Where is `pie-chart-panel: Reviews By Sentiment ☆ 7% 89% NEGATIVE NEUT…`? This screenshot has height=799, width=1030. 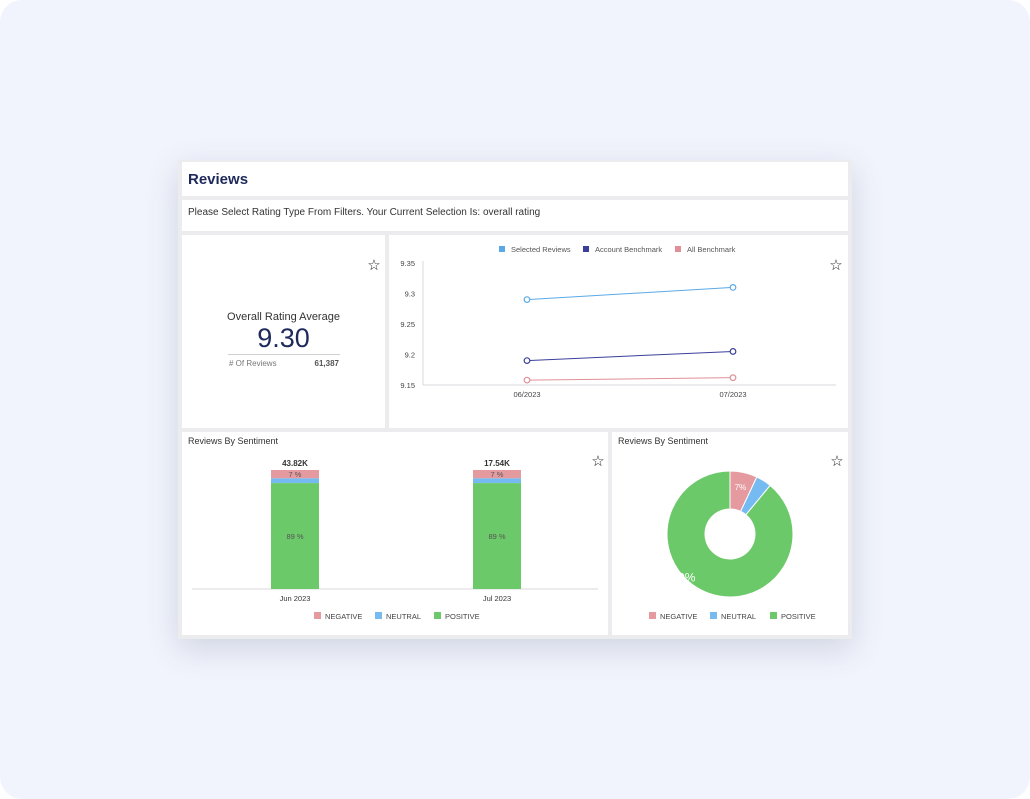
pie-chart-panel: Reviews By Sentiment ☆ 7% 89% NEGATIVE NEUT… is located at coordinates (730, 533).